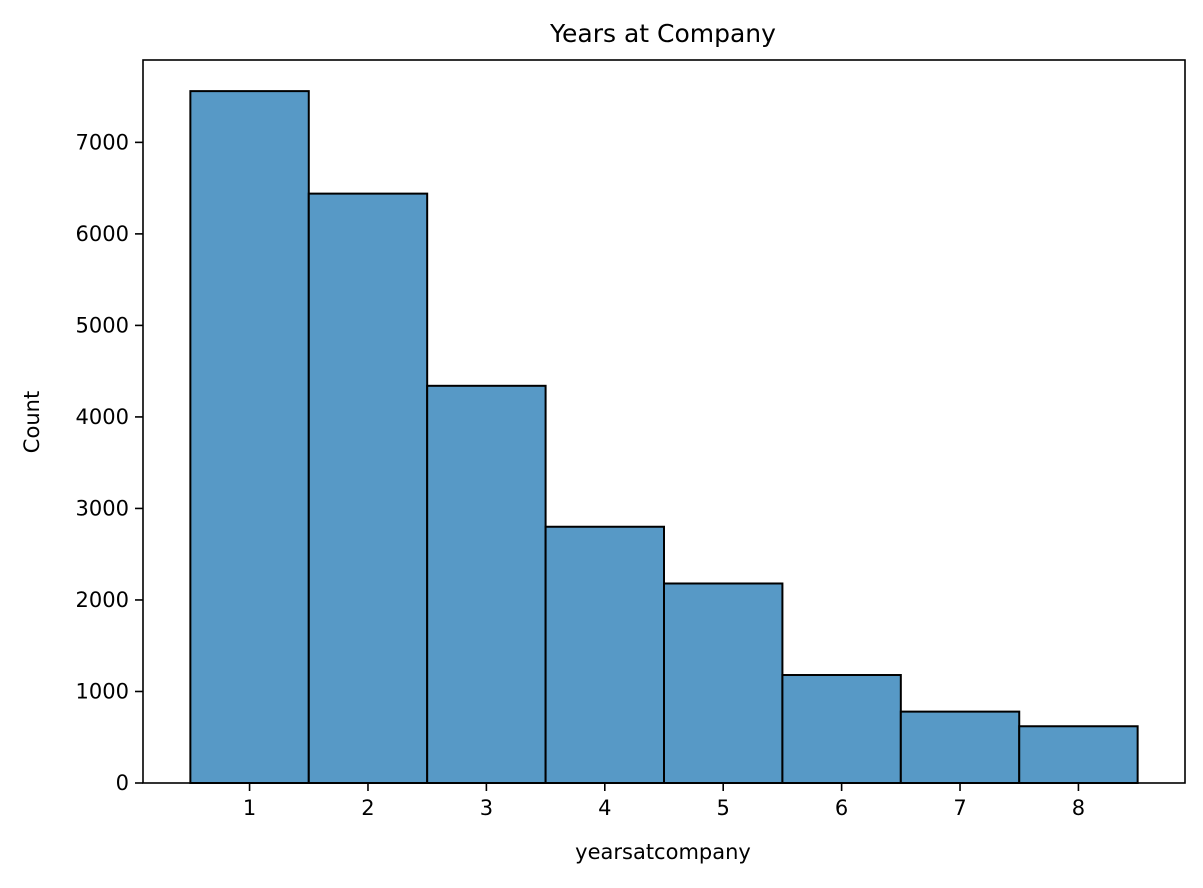 Image resolution: width=1203 pixels, height=888 pixels. I want to click on x-axis-ticks: 1 2 3 4 5 6 7 8, so click(664, 801).